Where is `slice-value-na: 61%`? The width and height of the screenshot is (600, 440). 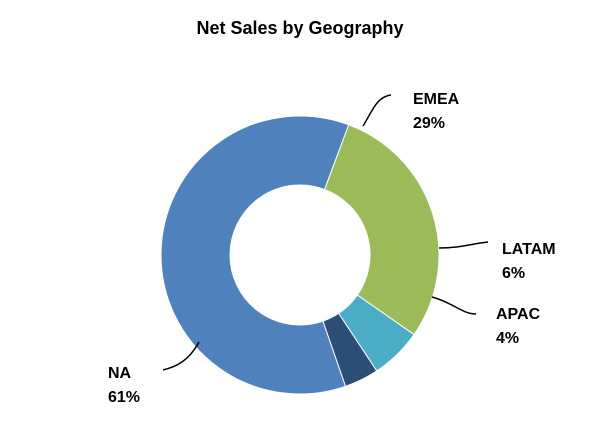
slice-value-na: 61% is located at coordinates (124, 397).